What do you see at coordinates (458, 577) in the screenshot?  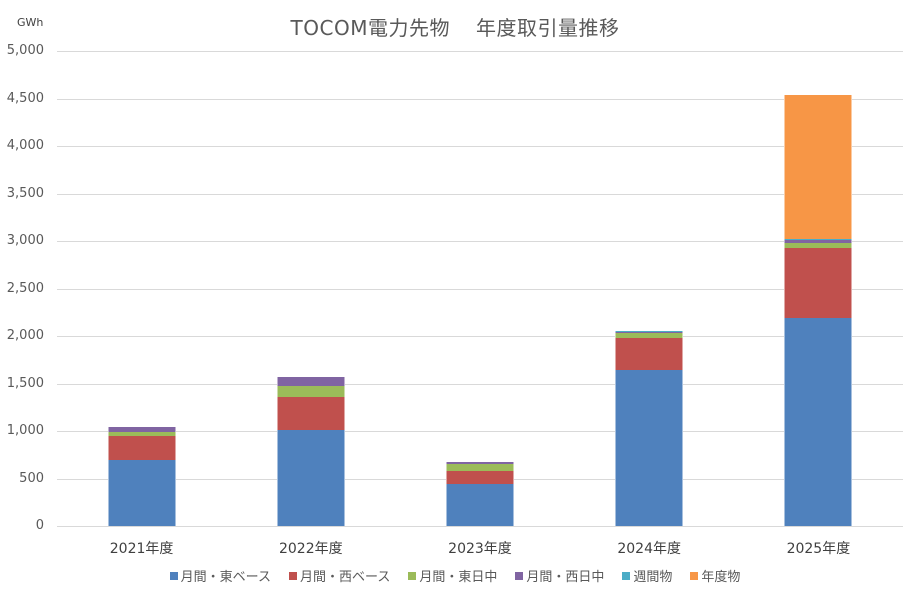 I see `legend-label: 月間・東日中` at bounding box center [458, 577].